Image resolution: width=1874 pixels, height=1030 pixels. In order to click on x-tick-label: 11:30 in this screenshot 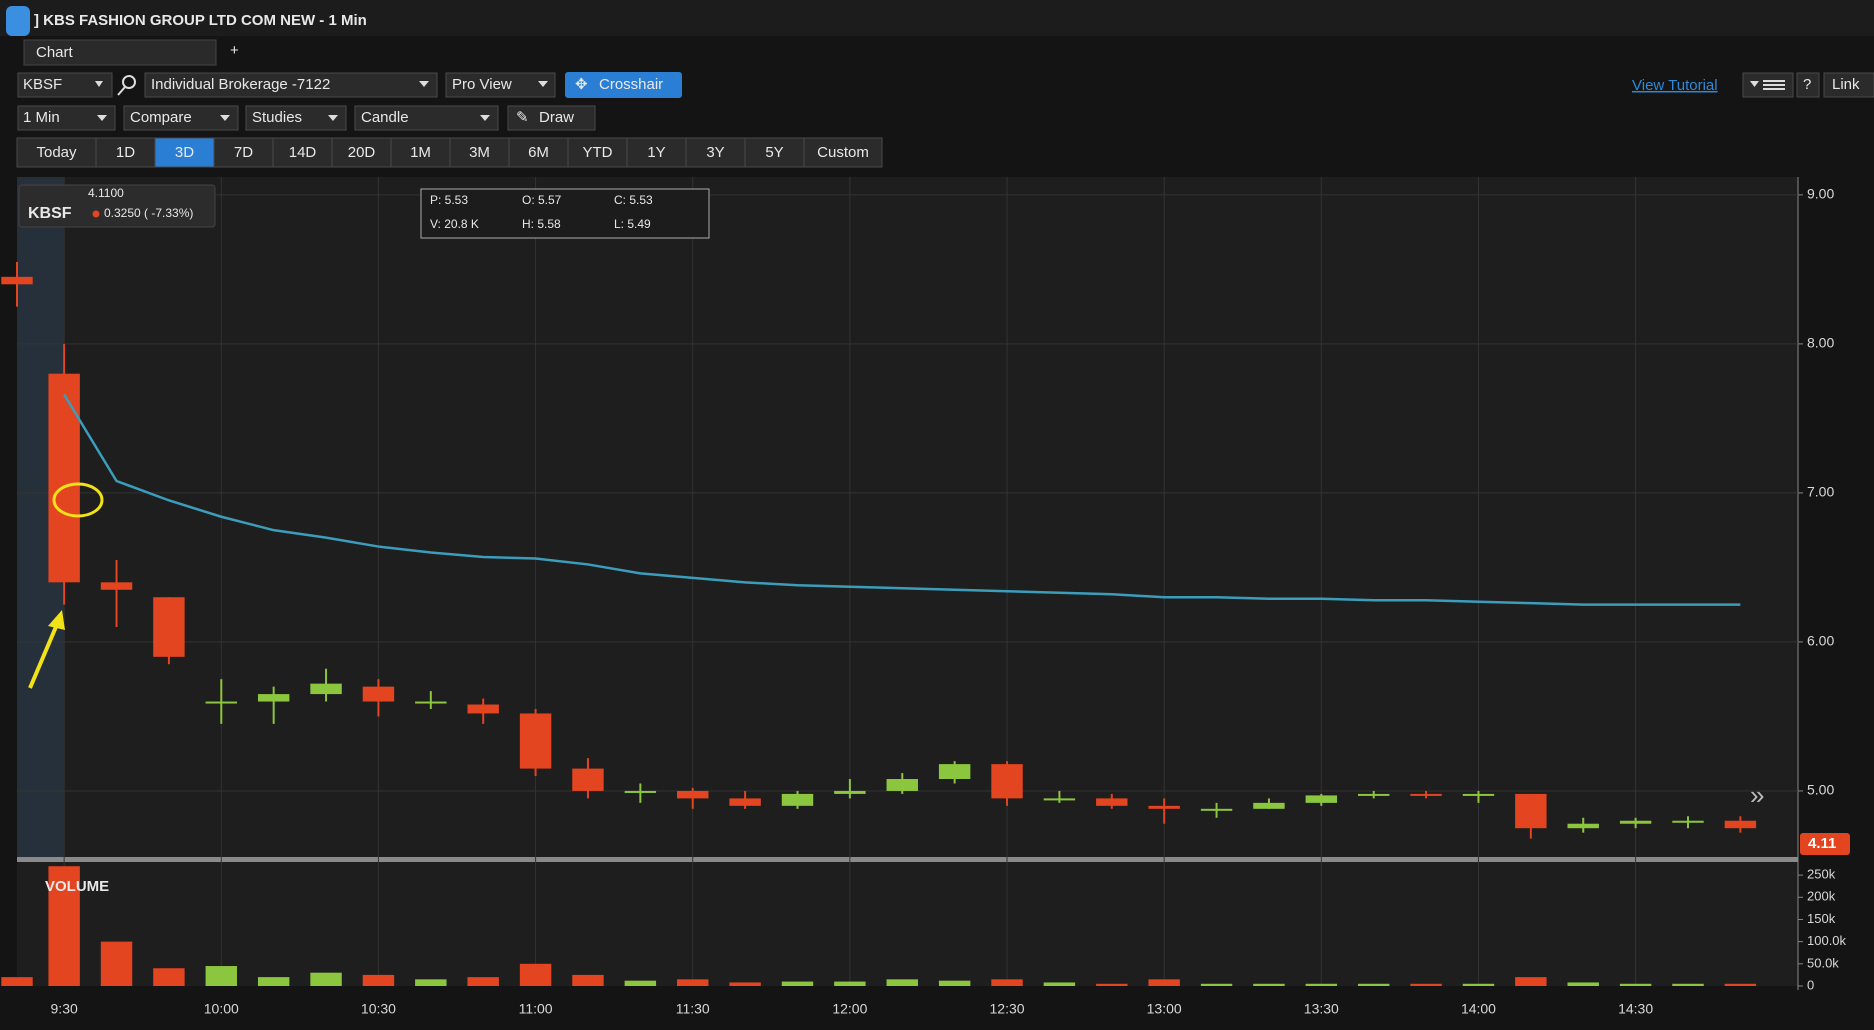, I will do `click(693, 1009)`.